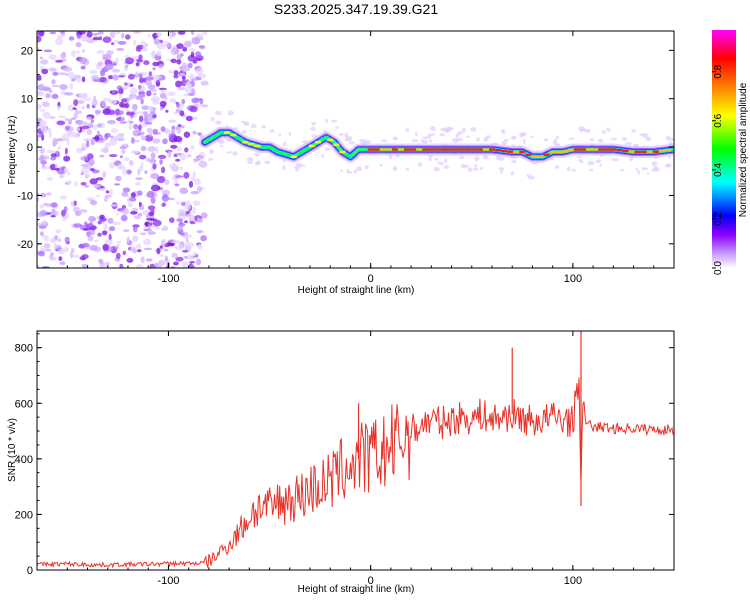 The image size is (750, 600). What do you see at coordinates (24, 349) in the screenshot?
I see `y-tick-label: 800` at bounding box center [24, 349].